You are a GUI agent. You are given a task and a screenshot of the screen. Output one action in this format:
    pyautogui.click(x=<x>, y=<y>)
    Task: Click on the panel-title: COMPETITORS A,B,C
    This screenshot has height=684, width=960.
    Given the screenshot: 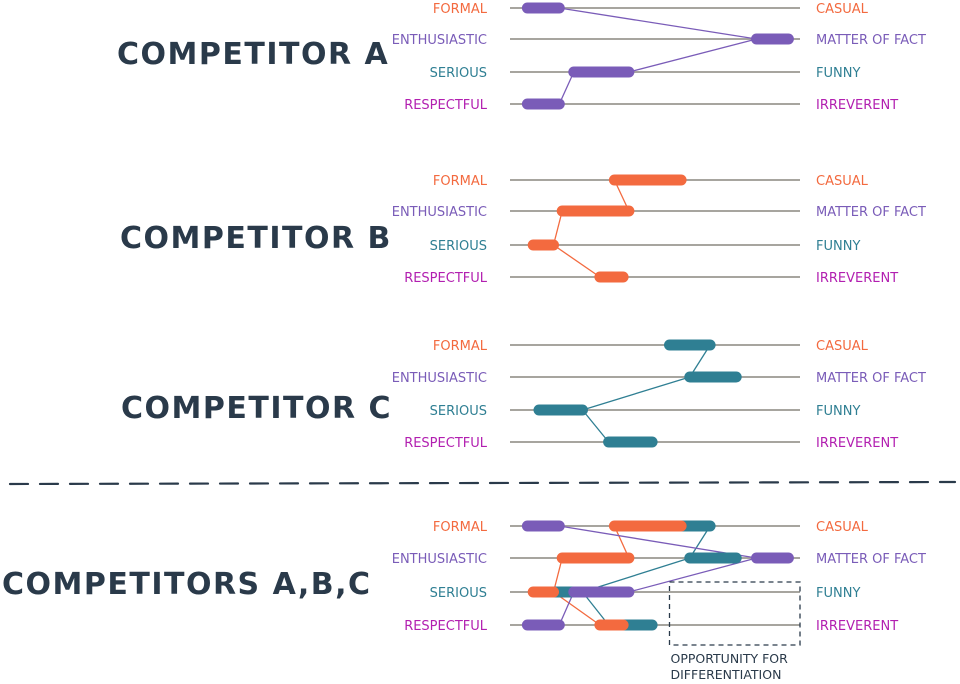 What is the action you would take?
    pyautogui.click(x=187, y=584)
    